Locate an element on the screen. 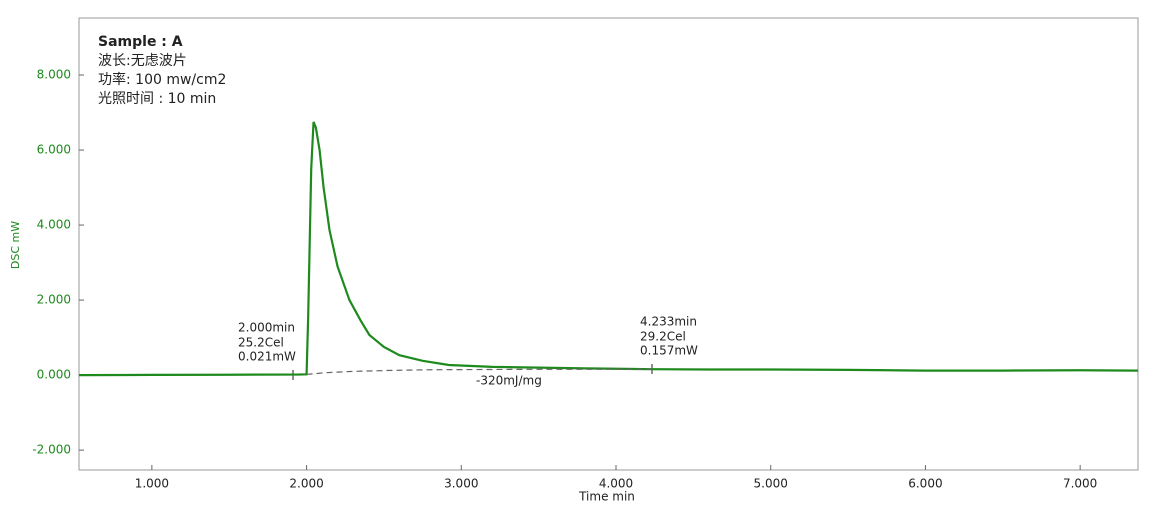 The image size is (1160, 509). y-tick-label: 2.000 is located at coordinates (54, 300).